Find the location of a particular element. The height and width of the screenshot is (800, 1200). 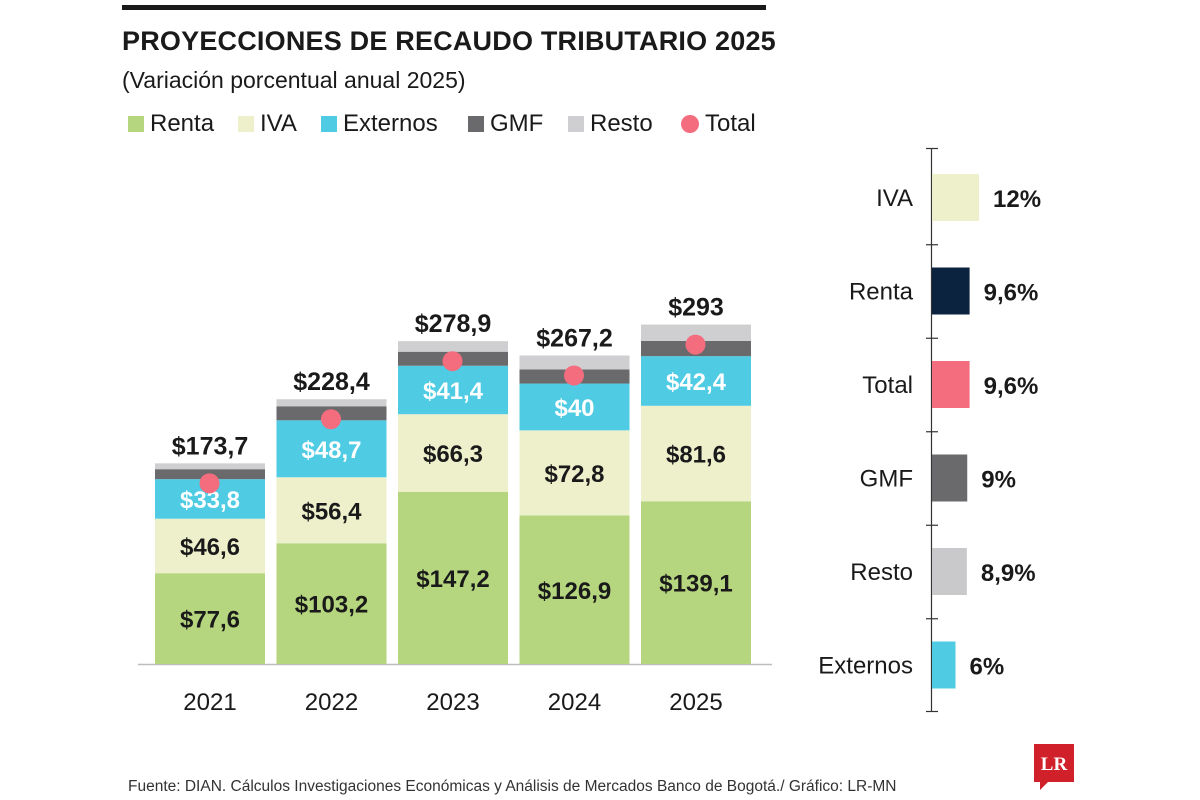

legend-label-externos: Externos is located at coordinates (390, 123).